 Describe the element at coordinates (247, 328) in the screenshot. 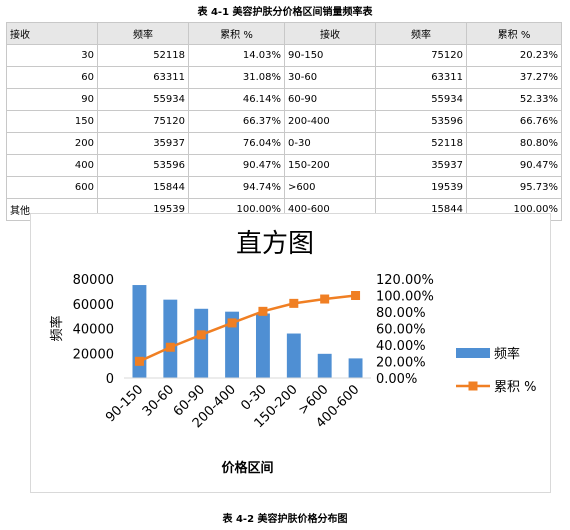

I see `cumulative-line` at that location.